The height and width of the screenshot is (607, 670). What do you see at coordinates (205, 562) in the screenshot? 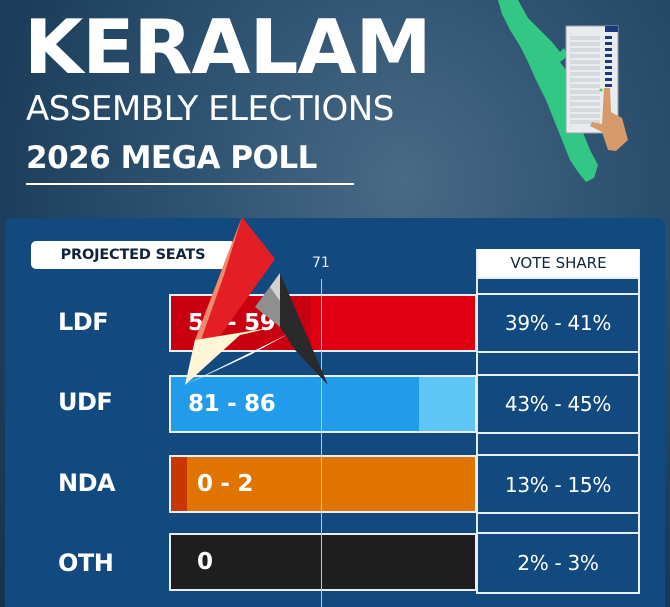
I see `seat-value-oth: 0` at bounding box center [205, 562].